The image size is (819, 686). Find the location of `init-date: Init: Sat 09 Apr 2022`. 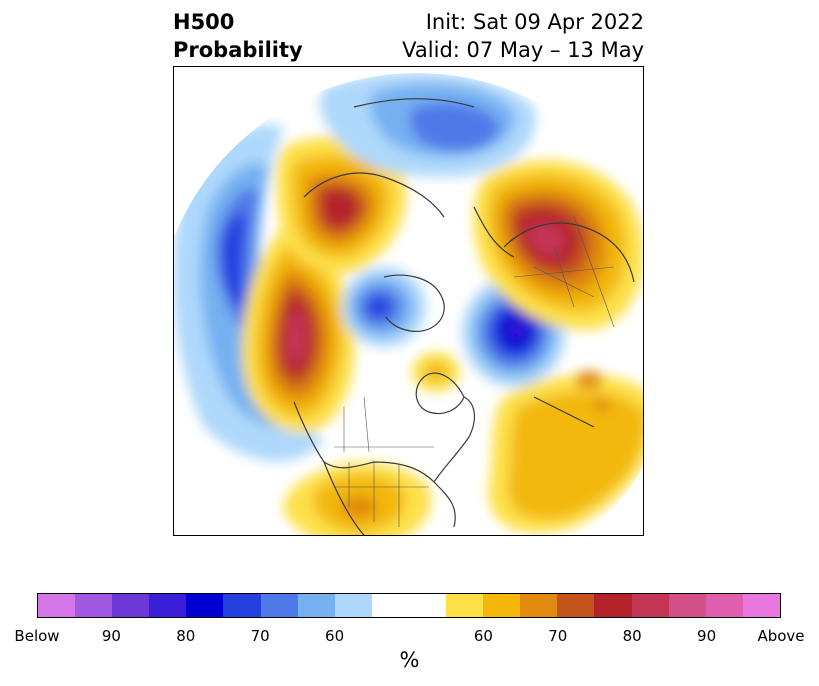

init-date: Init: Sat 09 Apr 2022 is located at coordinates (534, 22).